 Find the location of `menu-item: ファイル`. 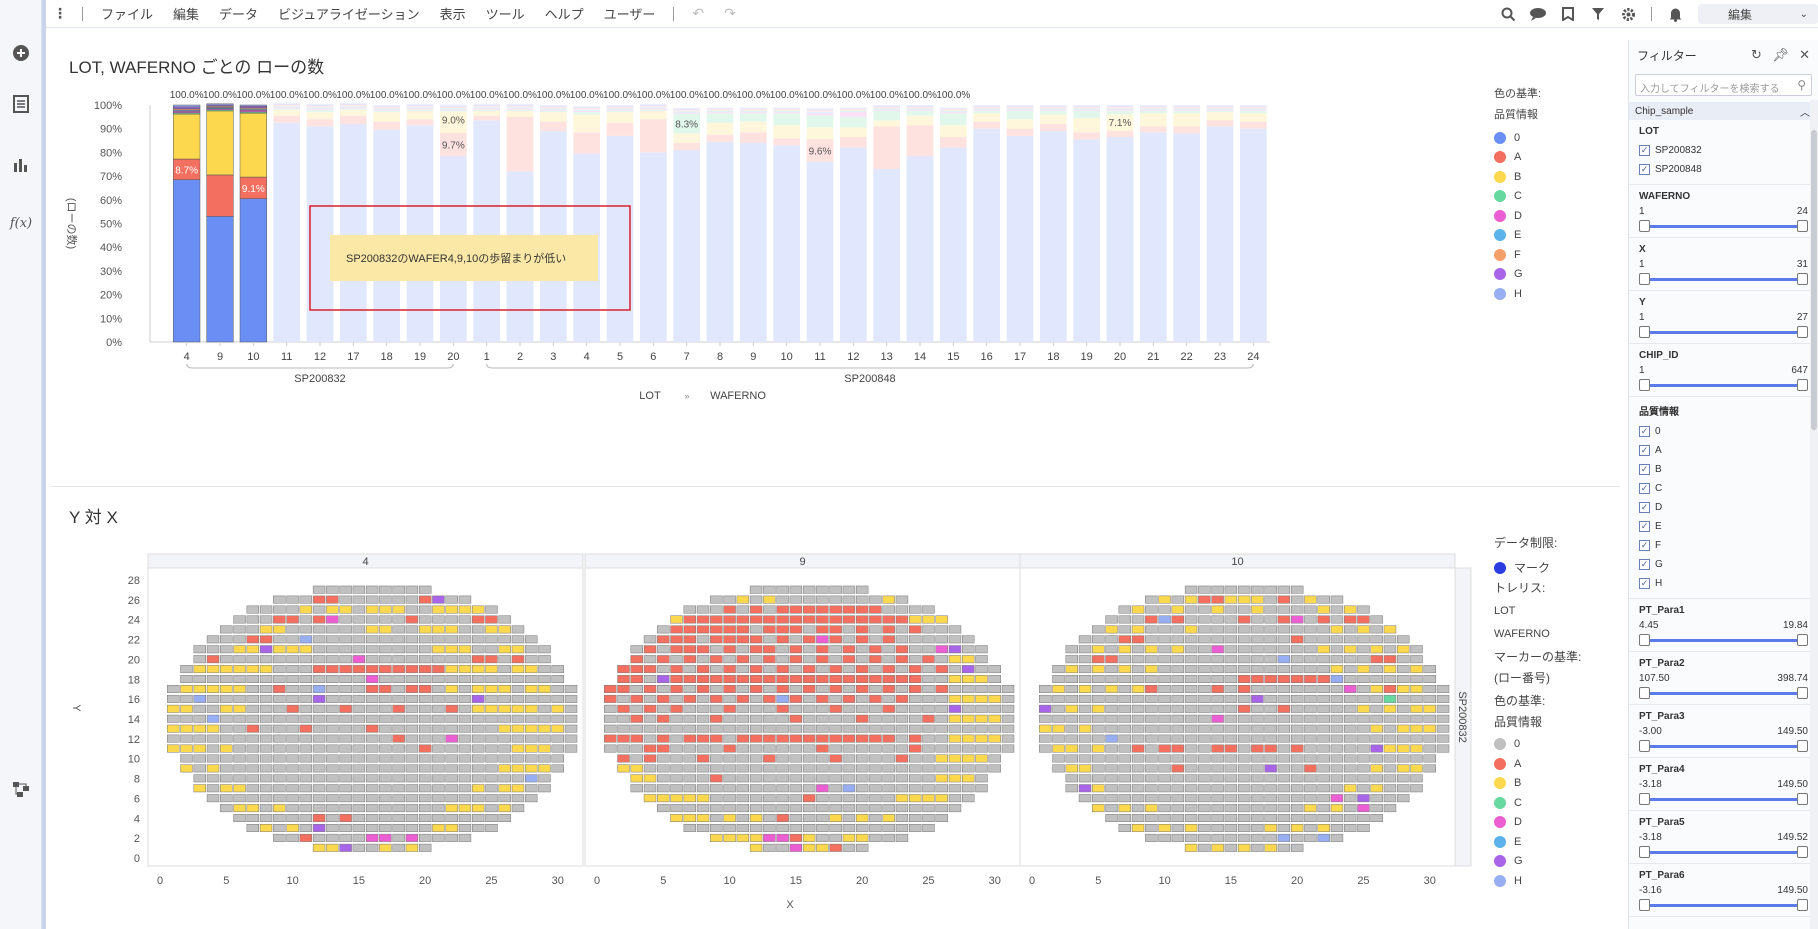

menu-item: ファイル is located at coordinates (127, 14).